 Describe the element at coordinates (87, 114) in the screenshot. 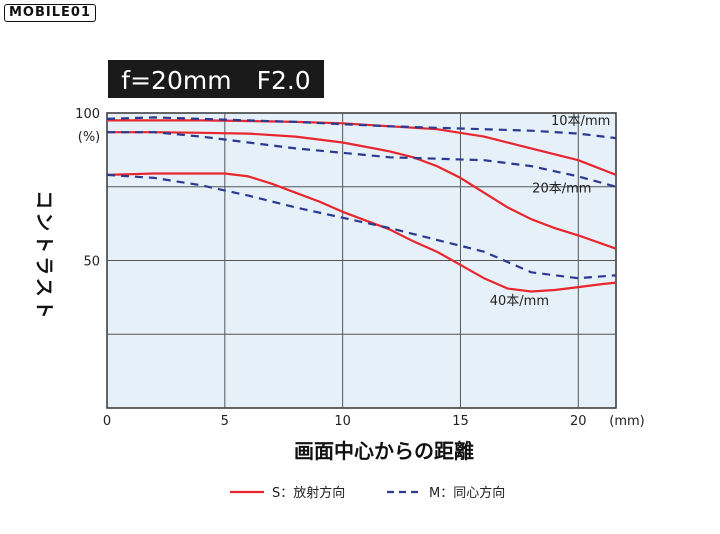

I see `y-tick-label-1: 100` at that location.